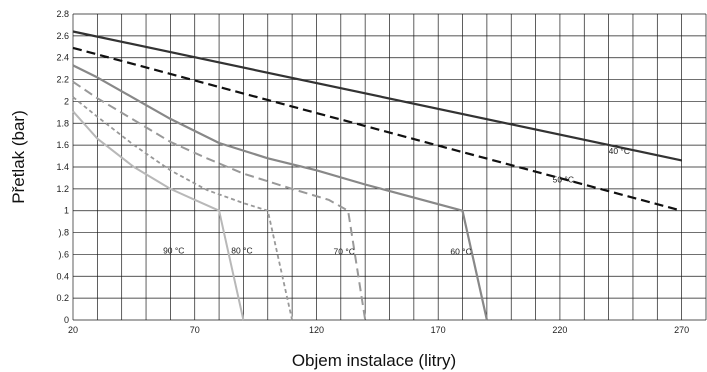  What do you see at coordinates (66, 101) in the screenshot?
I see `y-tick-label: 2` at bounding box center [66, 101].